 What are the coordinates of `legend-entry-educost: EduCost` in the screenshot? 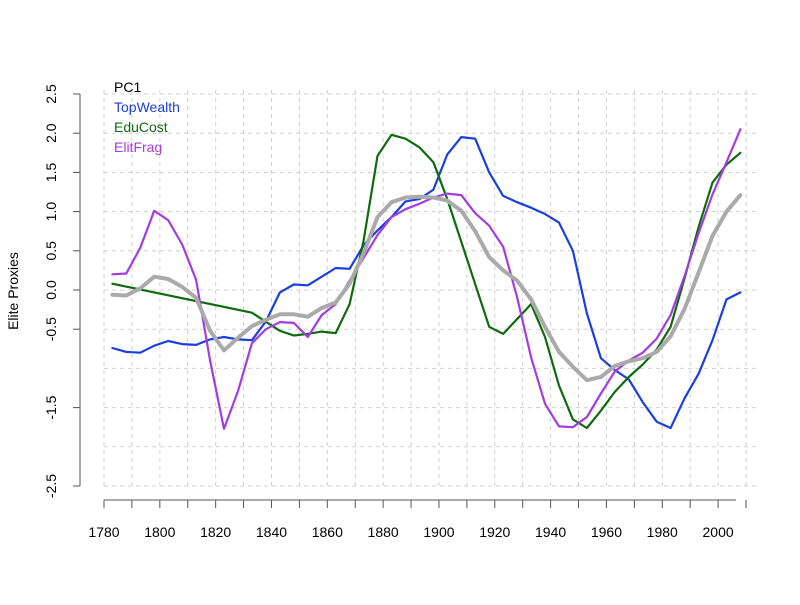 It's located at (141, 127).